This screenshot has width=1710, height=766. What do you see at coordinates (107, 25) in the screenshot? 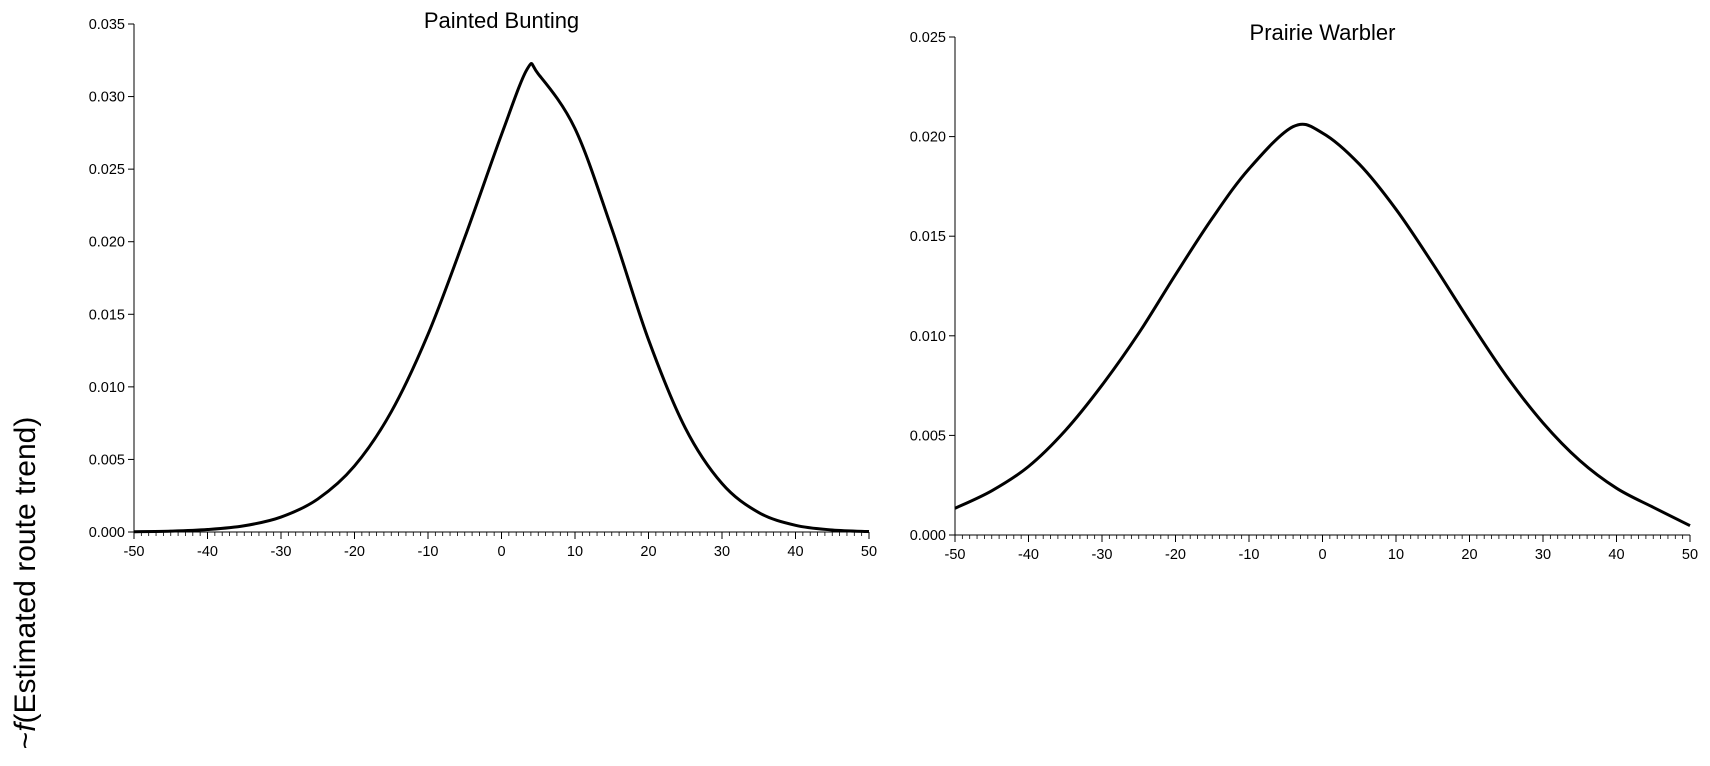
I see `y-tick-label: 0.035` at bounding box center [107, 25].